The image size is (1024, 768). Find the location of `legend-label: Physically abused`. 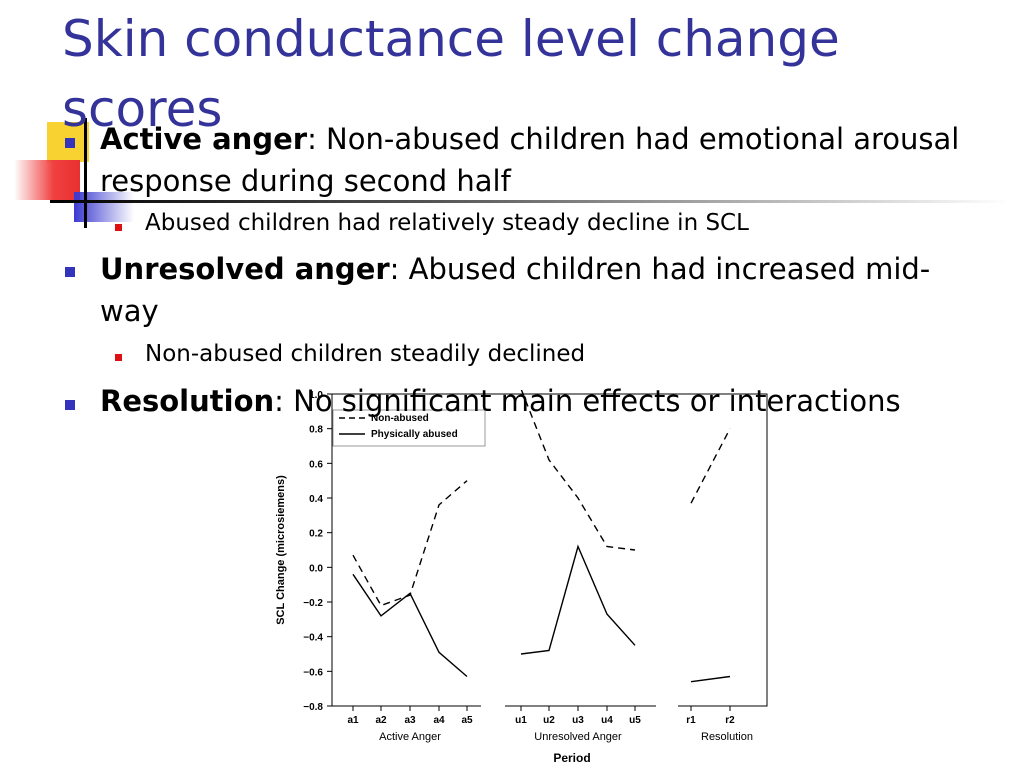

legend-label: Physically abused is located at coordinates (414, 434).